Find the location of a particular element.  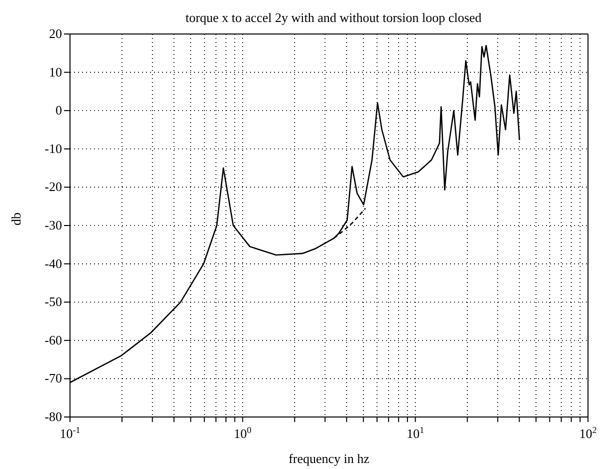

y-tick-label: -40 is located at coordinates (53, 263).